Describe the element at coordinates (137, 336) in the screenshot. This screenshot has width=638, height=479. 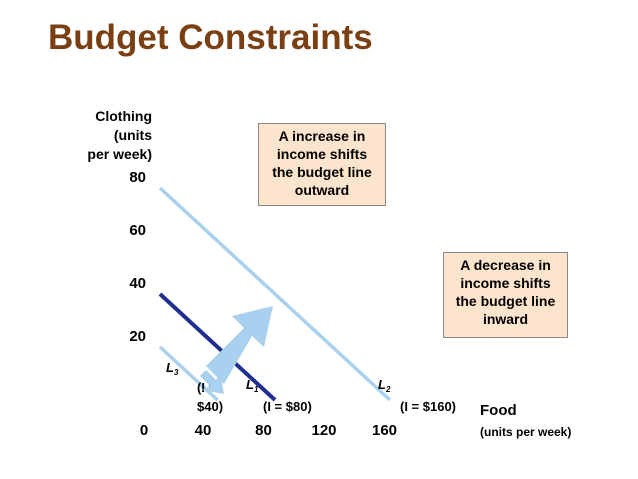
I see `y-tick-label: 20` at that location.